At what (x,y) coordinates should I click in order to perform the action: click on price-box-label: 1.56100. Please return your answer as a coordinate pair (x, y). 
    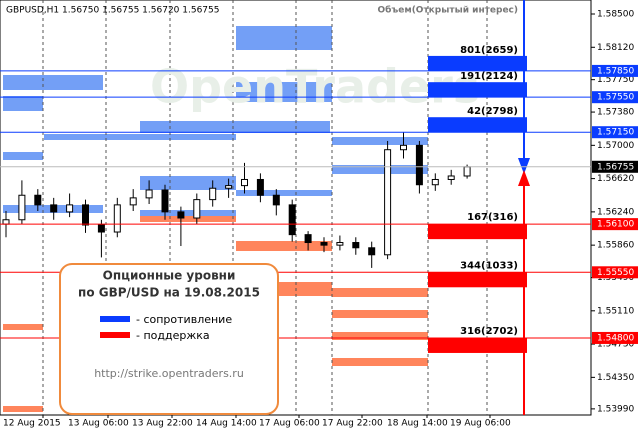
    Looking at the image, I should click on (615, 225).